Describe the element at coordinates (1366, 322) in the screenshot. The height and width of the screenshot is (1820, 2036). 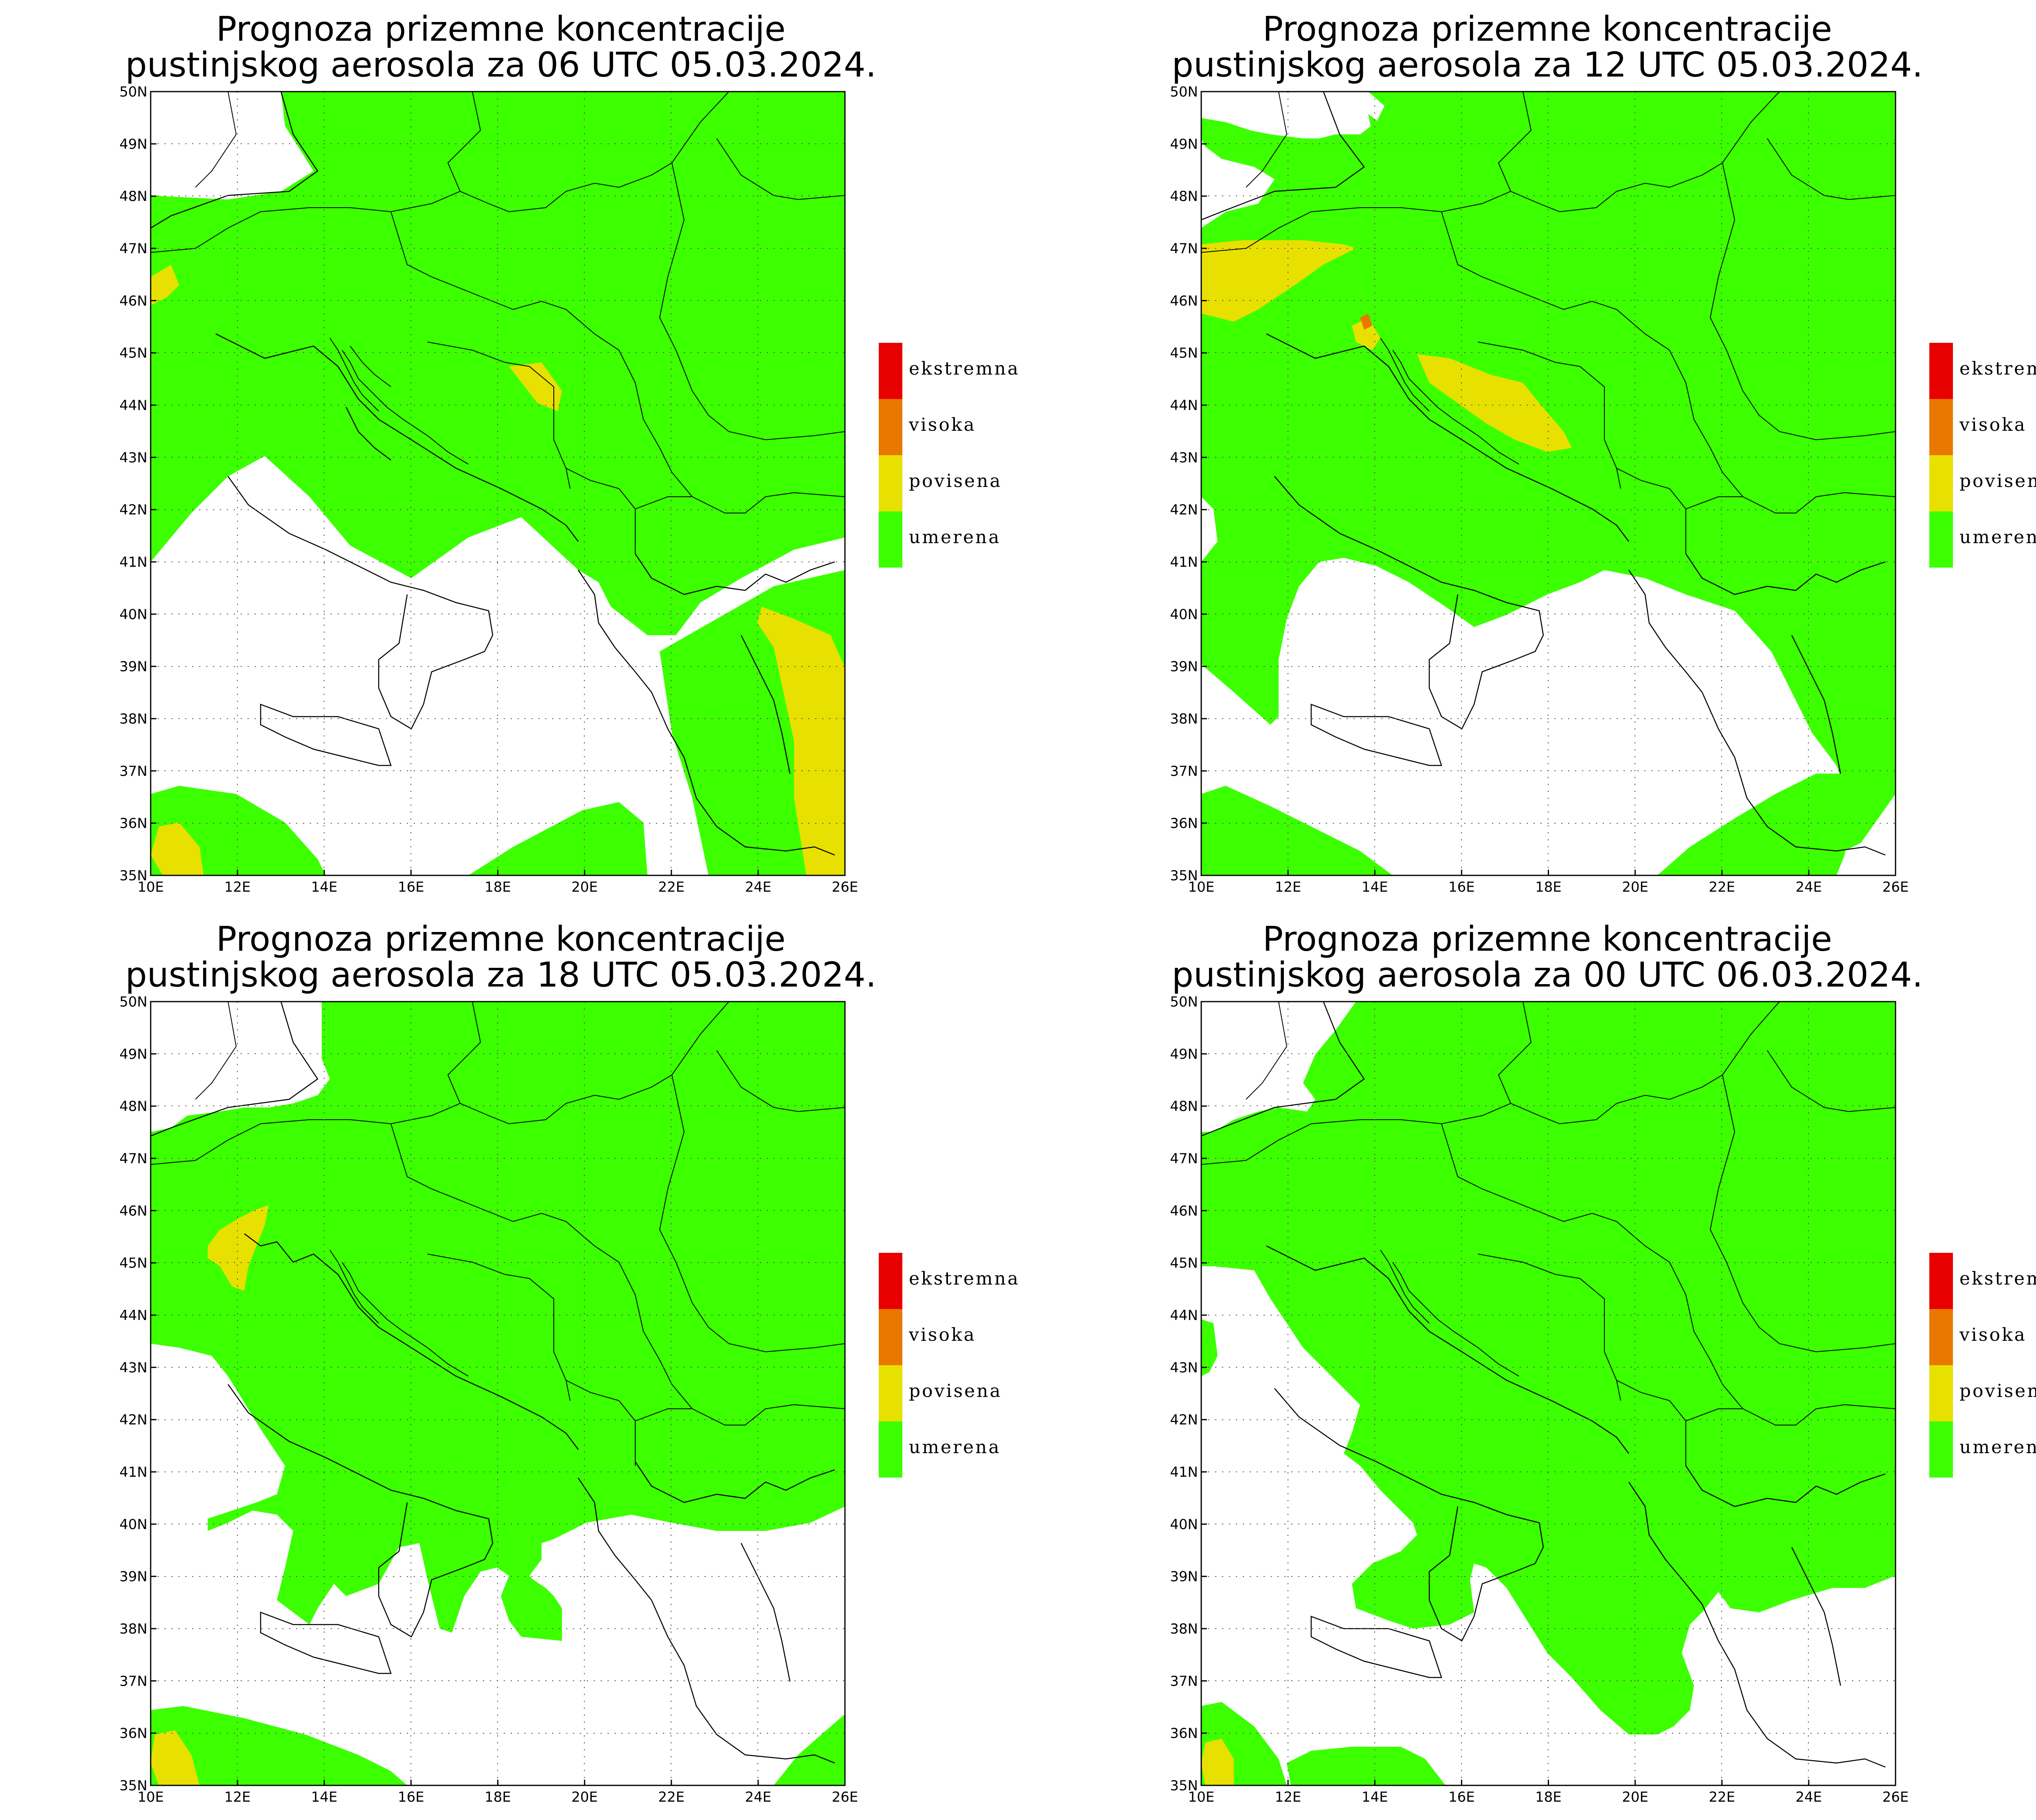
I see `visoka-region` at that location.